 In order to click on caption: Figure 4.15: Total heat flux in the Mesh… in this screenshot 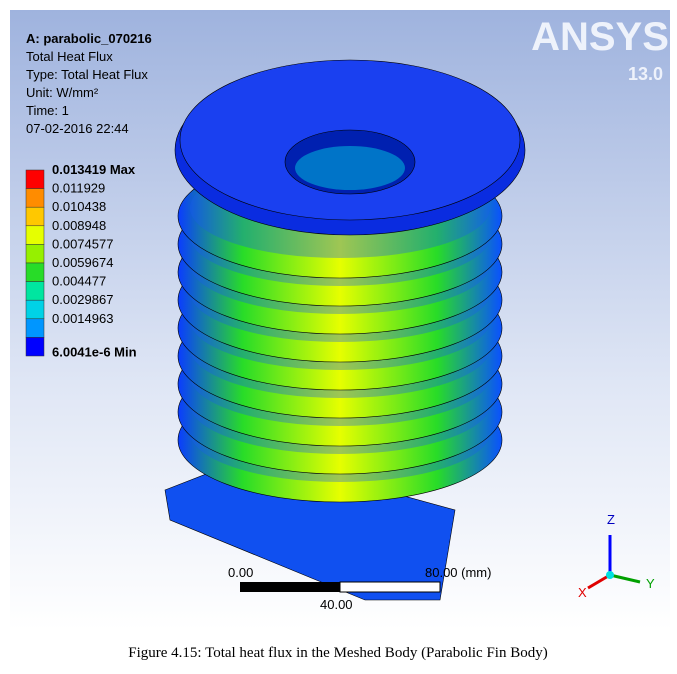, I will do `click(337, 653)`.